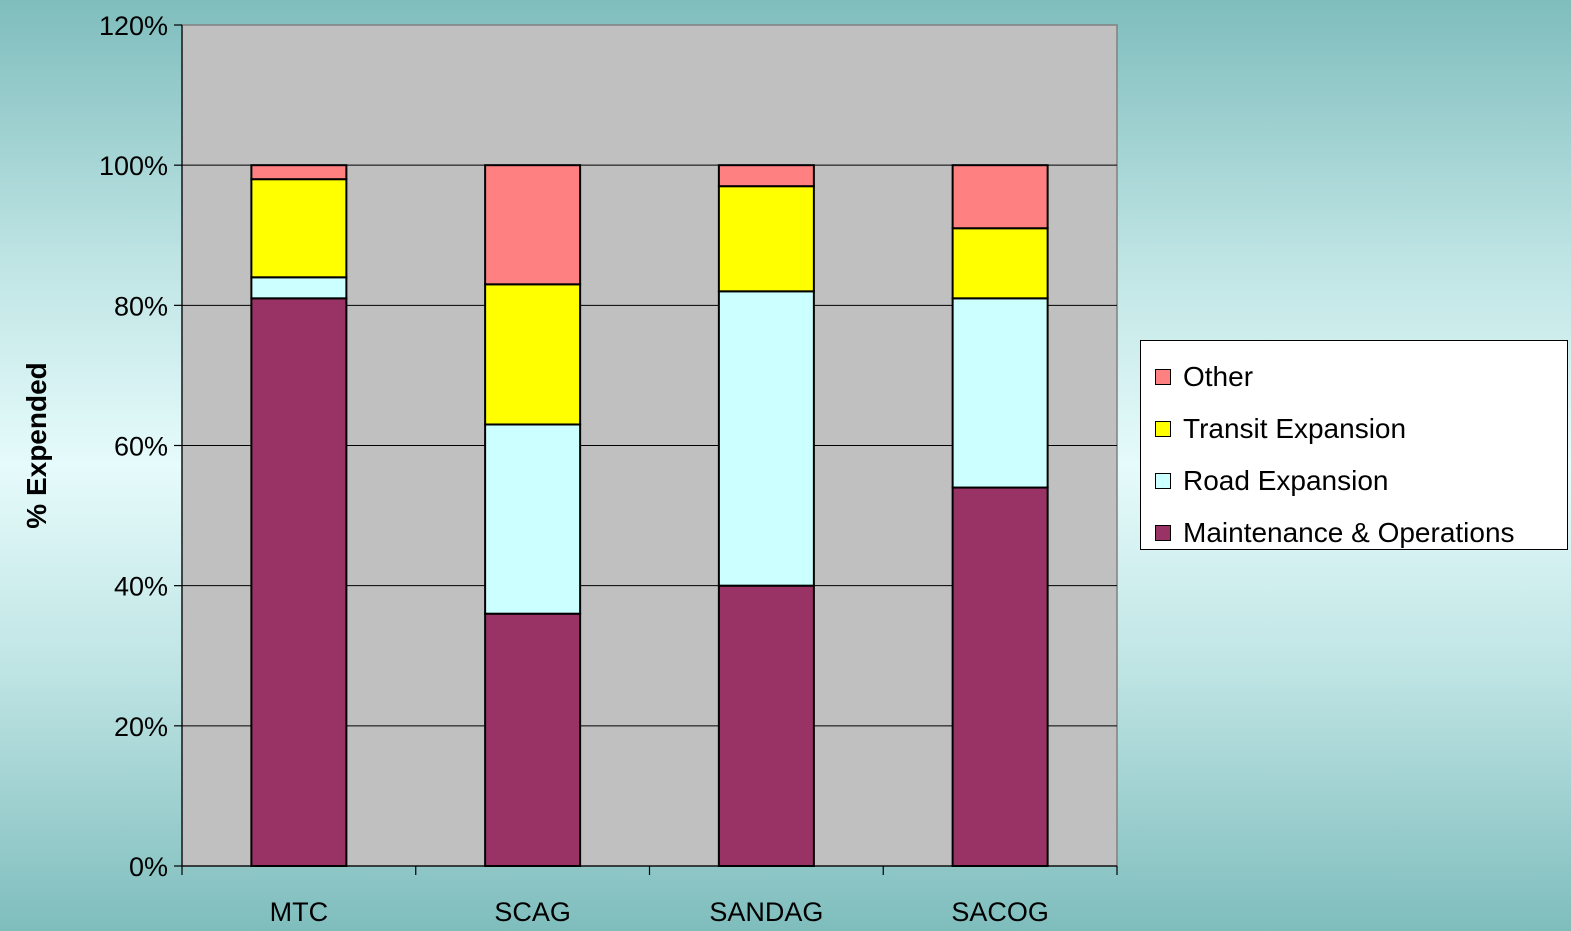 This screenshot has height=931, width=1571. What do you see at coordinates (1286, 480) in the screenshot?
I see `legend-label: Road Expansion` at bounding box center [1286, 480].